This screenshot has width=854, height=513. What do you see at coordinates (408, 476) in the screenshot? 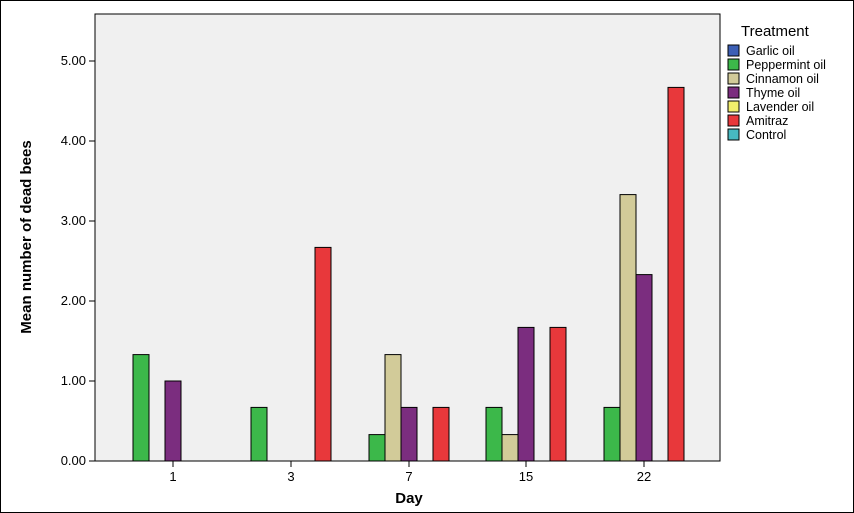
I see `x-tick-label: 7` at bounding box center [408, 476].